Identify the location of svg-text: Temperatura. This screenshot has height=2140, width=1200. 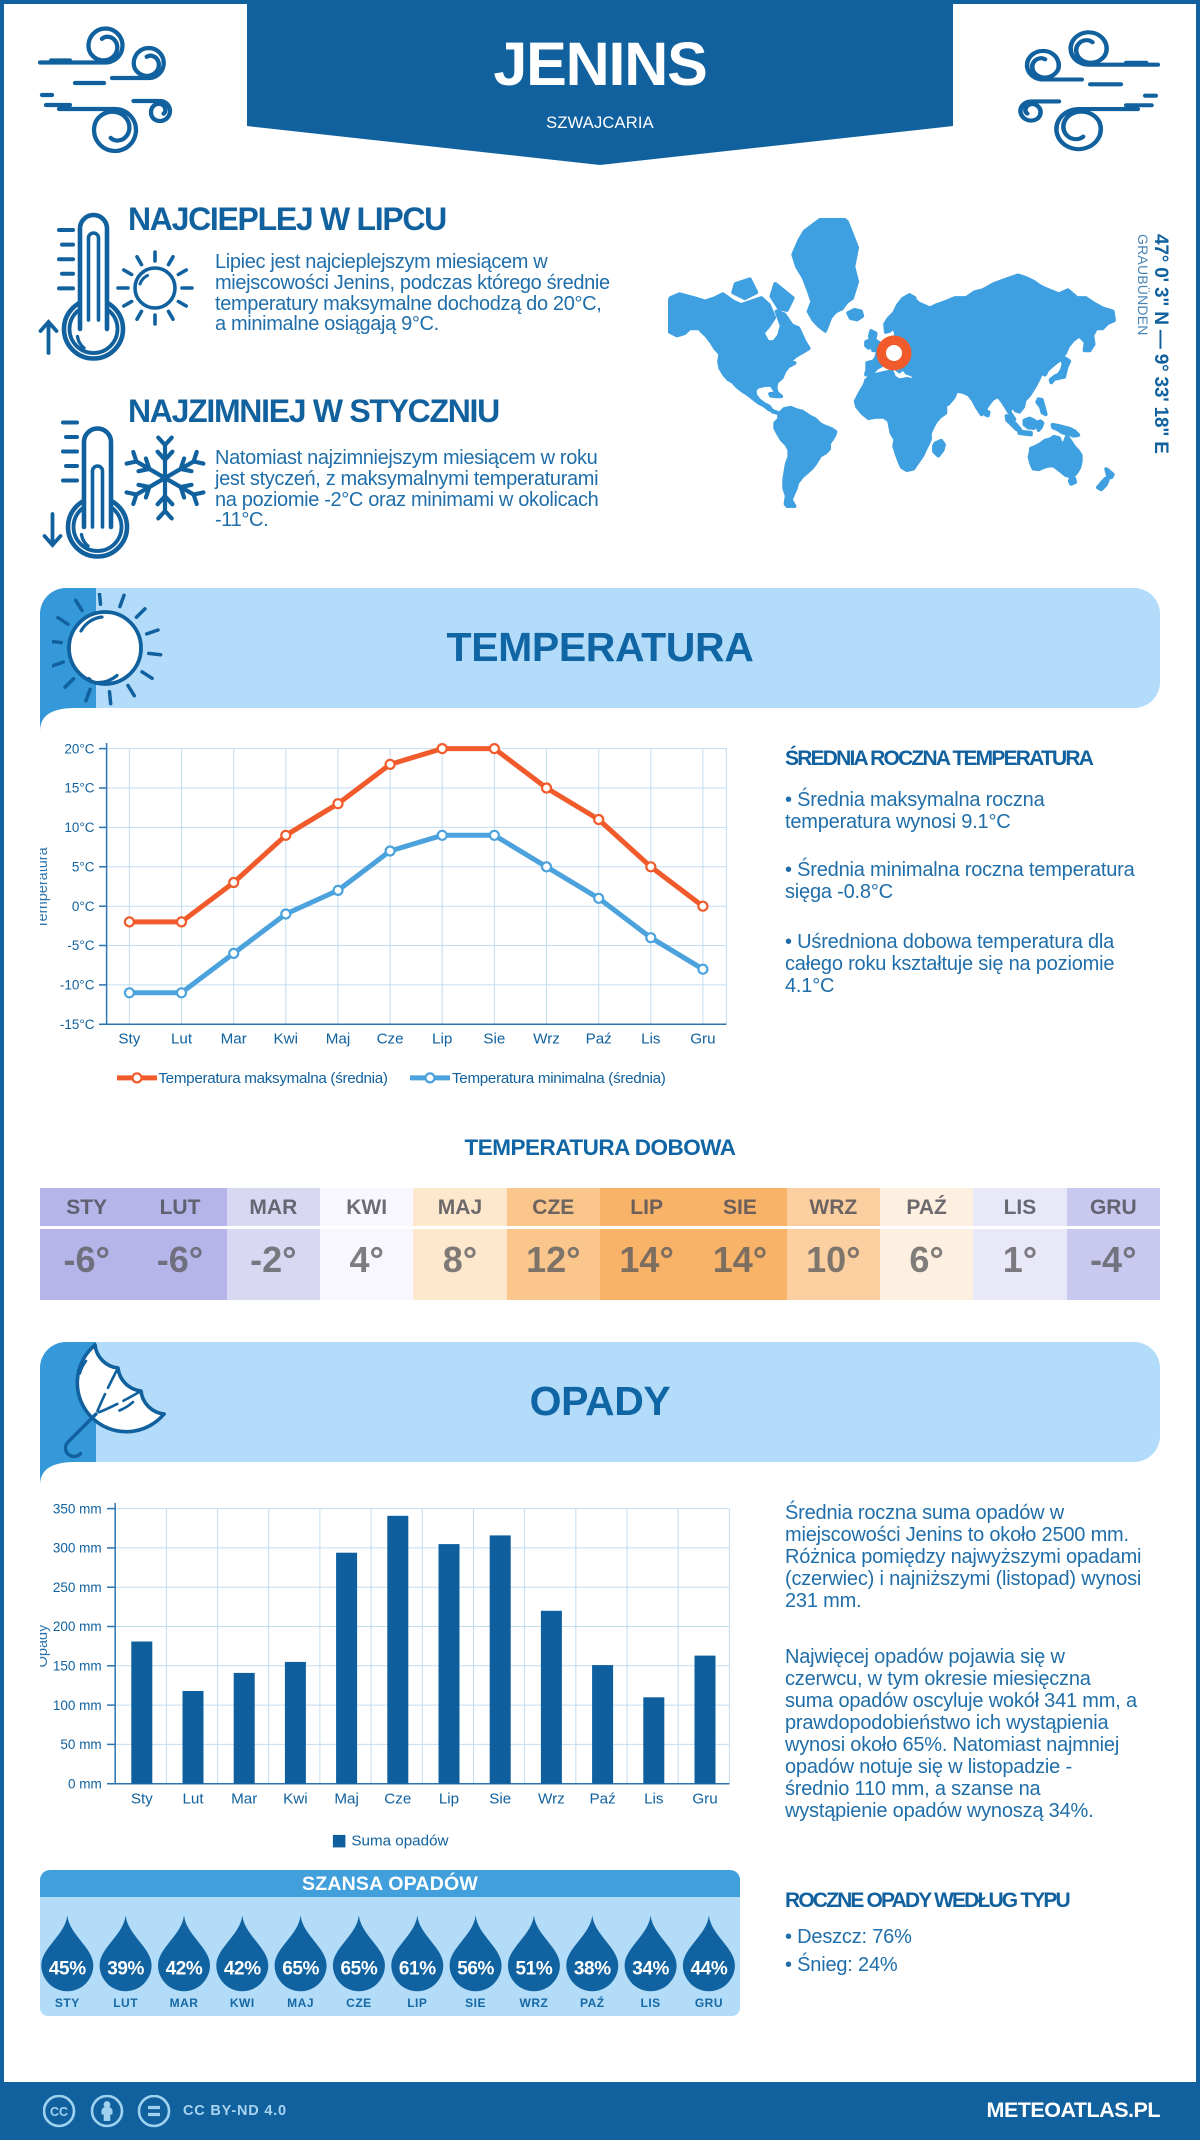
(45, 887).